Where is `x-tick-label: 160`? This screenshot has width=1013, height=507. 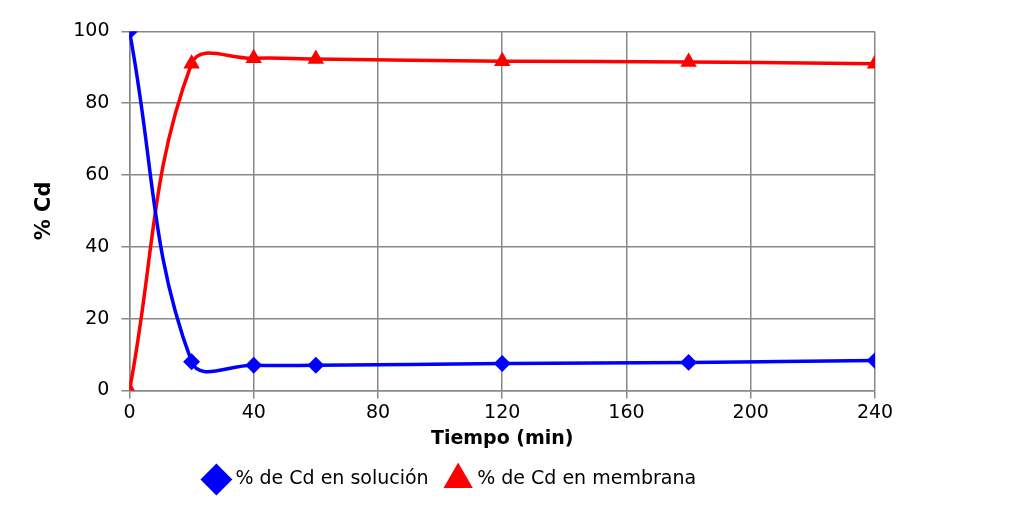 x-tick-label: 160 is located at coordinates (626, 410).